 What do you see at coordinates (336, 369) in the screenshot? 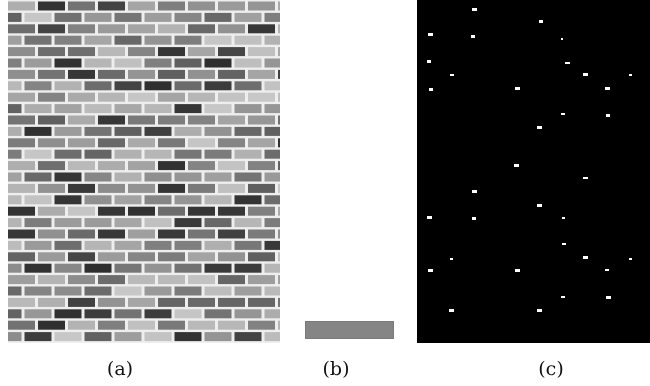
I see `caption-b: (b)` at bounding box center [336, 369].